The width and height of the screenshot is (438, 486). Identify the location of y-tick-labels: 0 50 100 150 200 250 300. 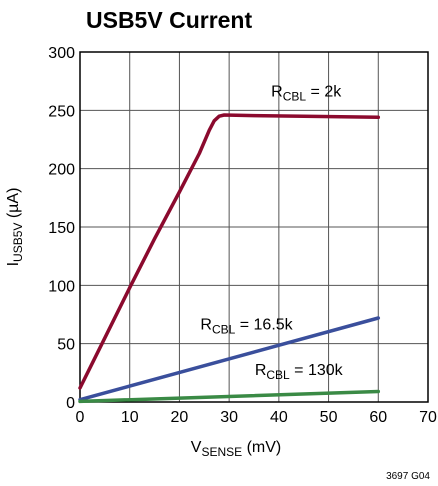
(61, 228).